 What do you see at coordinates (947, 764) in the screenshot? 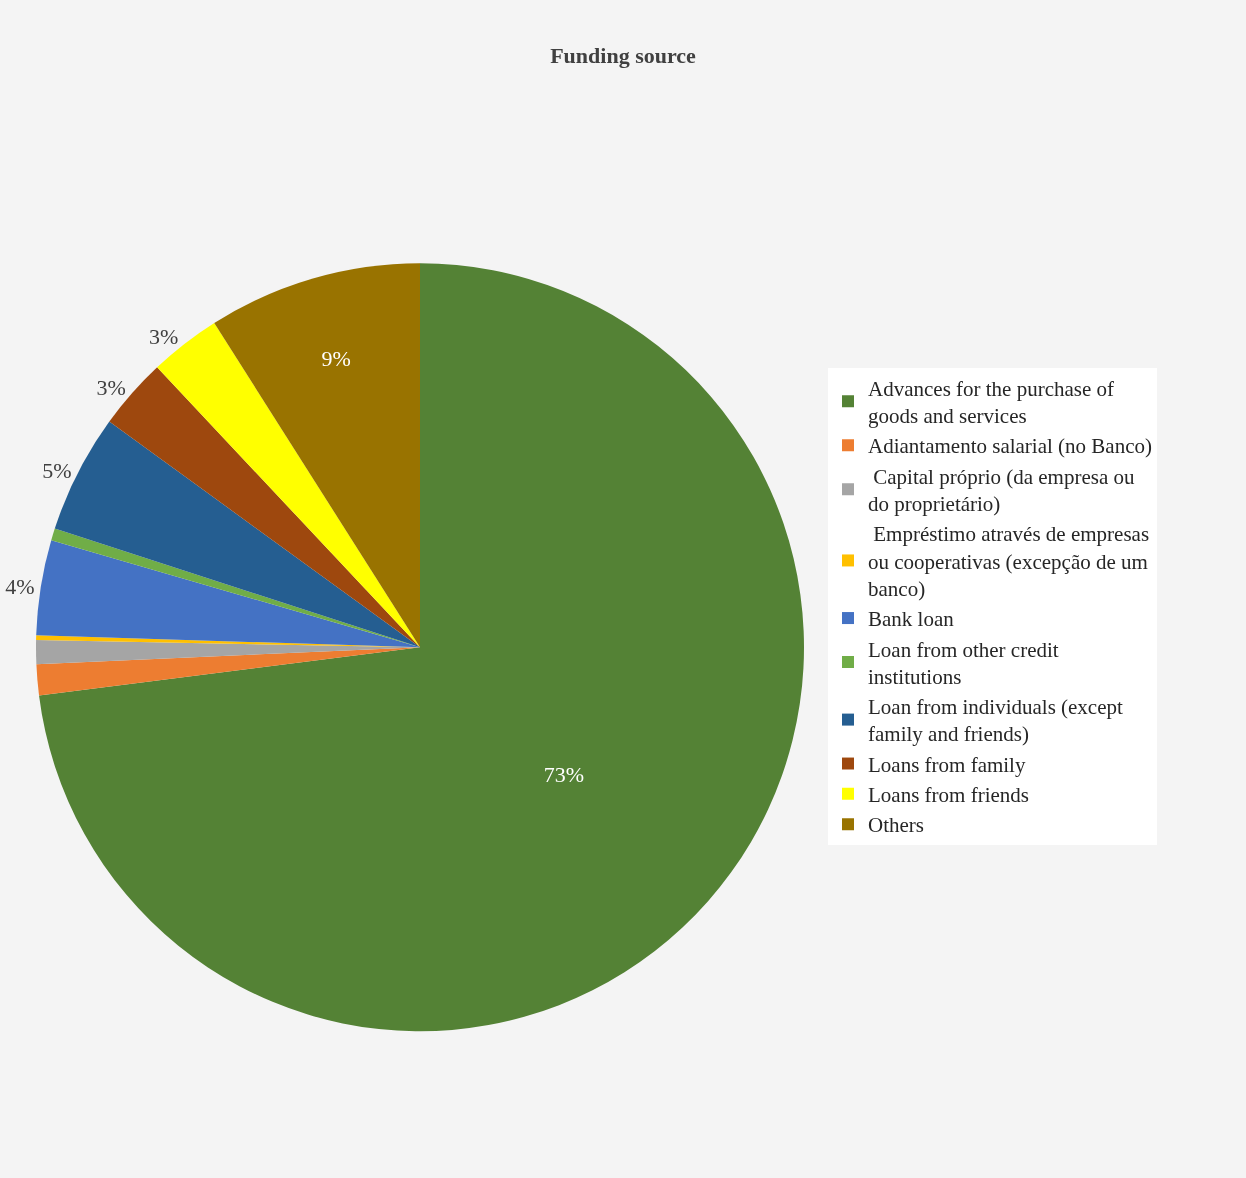
I see `legend-label: Loans from family` at bounding box center [947, 764].